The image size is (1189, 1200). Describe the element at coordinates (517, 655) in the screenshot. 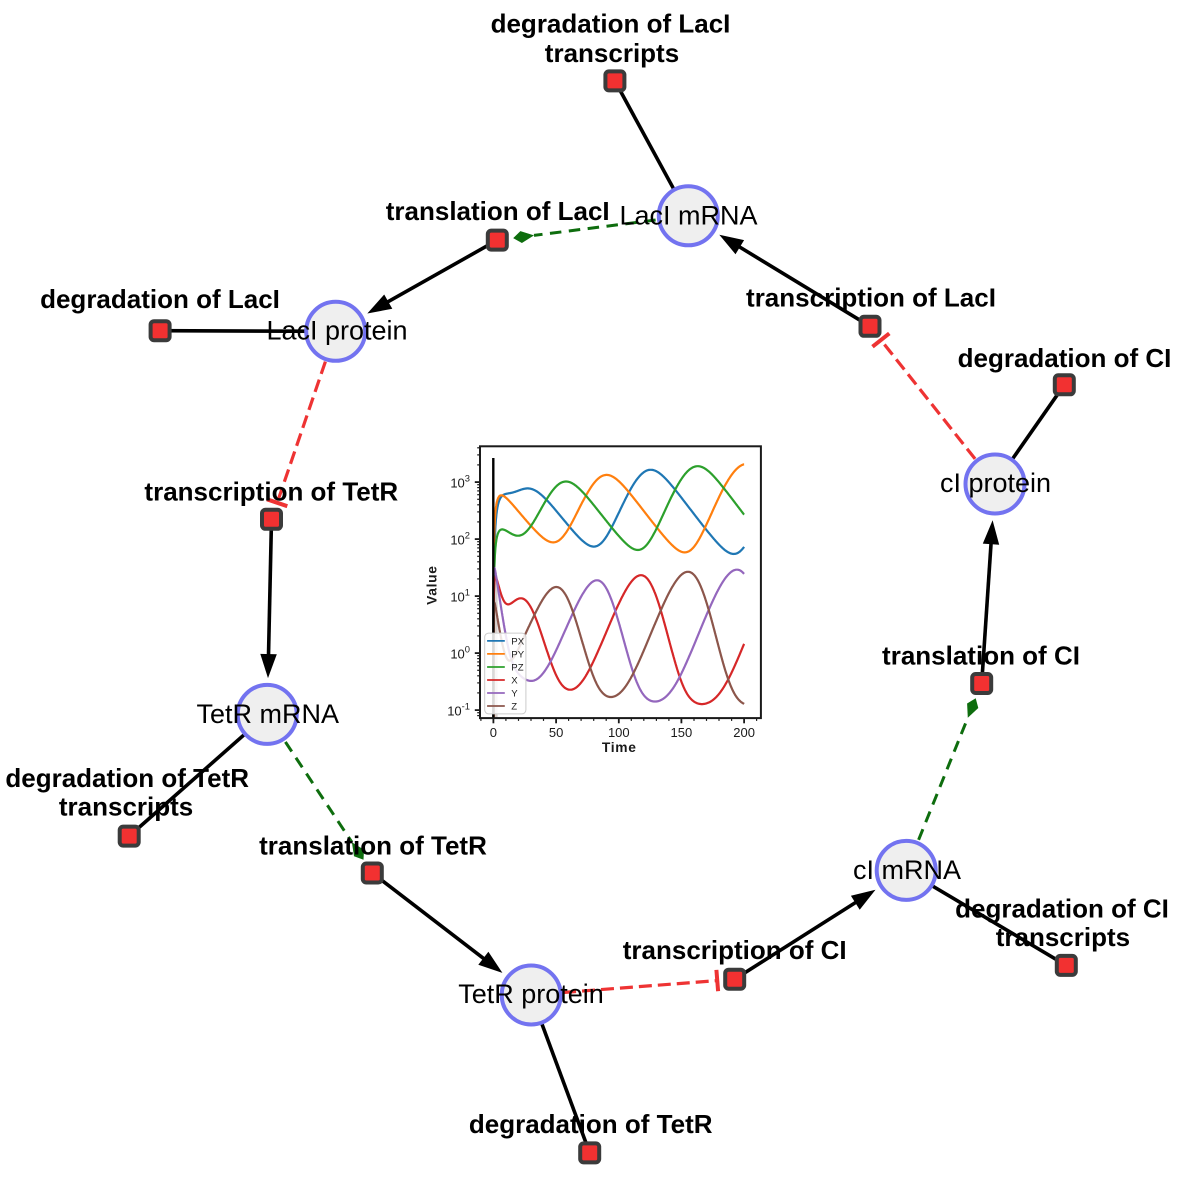

I see `svg-text: PY` at that location.